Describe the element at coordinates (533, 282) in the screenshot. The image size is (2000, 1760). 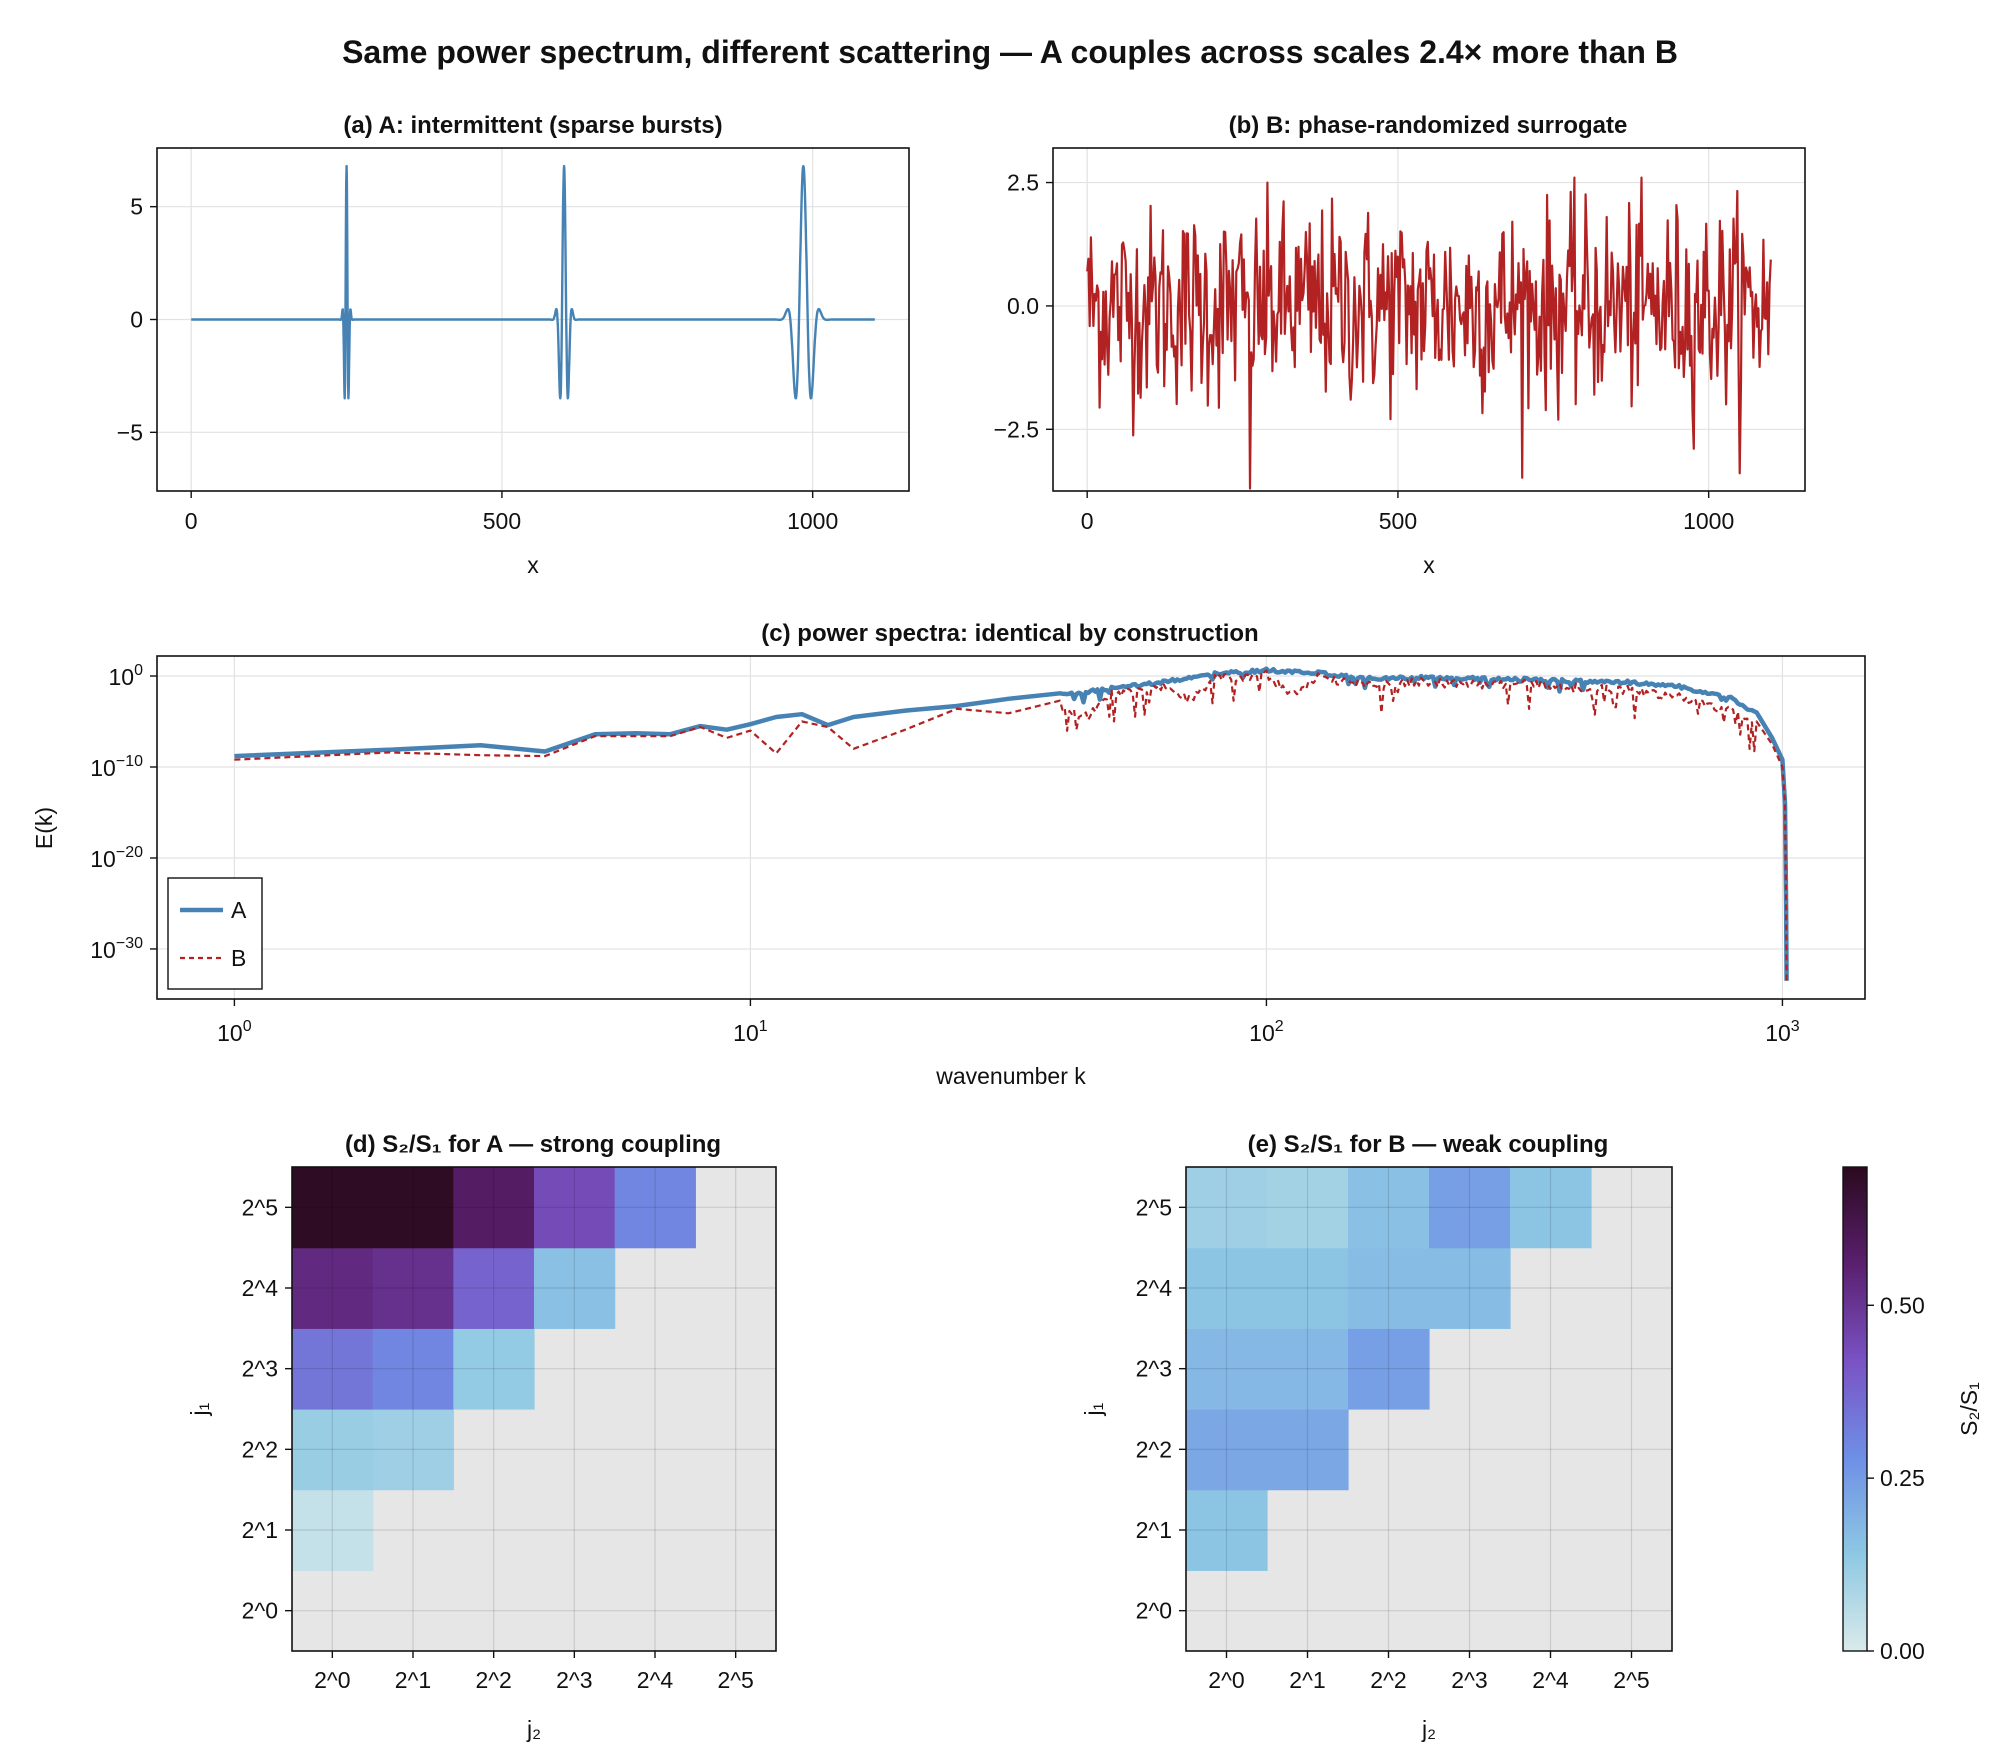
I see `series-a-line` at that location.